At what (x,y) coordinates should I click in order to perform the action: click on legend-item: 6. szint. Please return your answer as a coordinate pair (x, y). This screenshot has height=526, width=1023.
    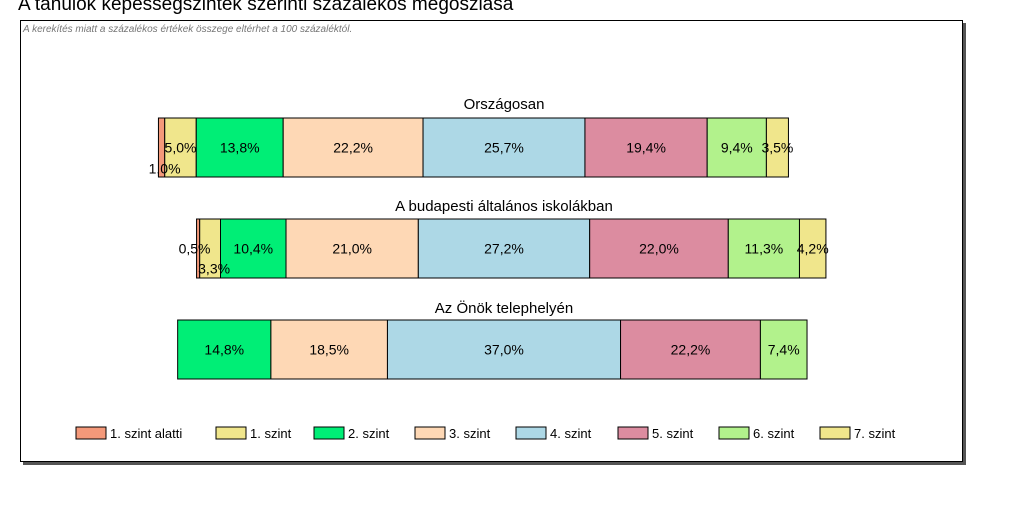
    Looking at the image, I should click on (756, 433).